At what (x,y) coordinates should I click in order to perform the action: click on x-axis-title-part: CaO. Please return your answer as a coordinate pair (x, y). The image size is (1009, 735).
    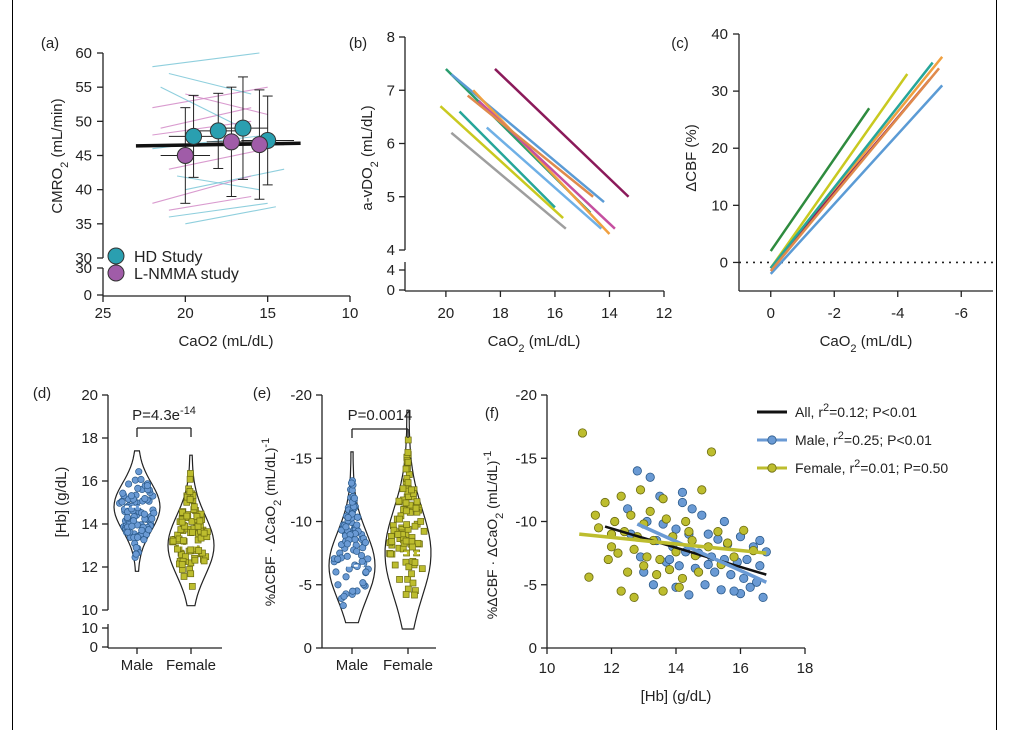
    Looking at the image, I should click on (503, 341).